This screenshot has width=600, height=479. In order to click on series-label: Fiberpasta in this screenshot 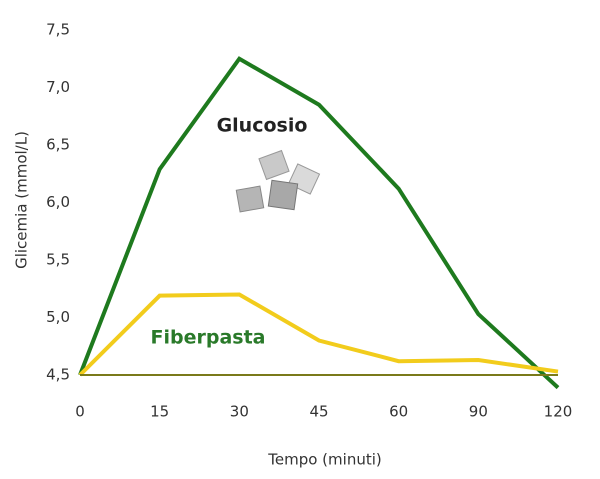, I will do `click(208, 338)`.